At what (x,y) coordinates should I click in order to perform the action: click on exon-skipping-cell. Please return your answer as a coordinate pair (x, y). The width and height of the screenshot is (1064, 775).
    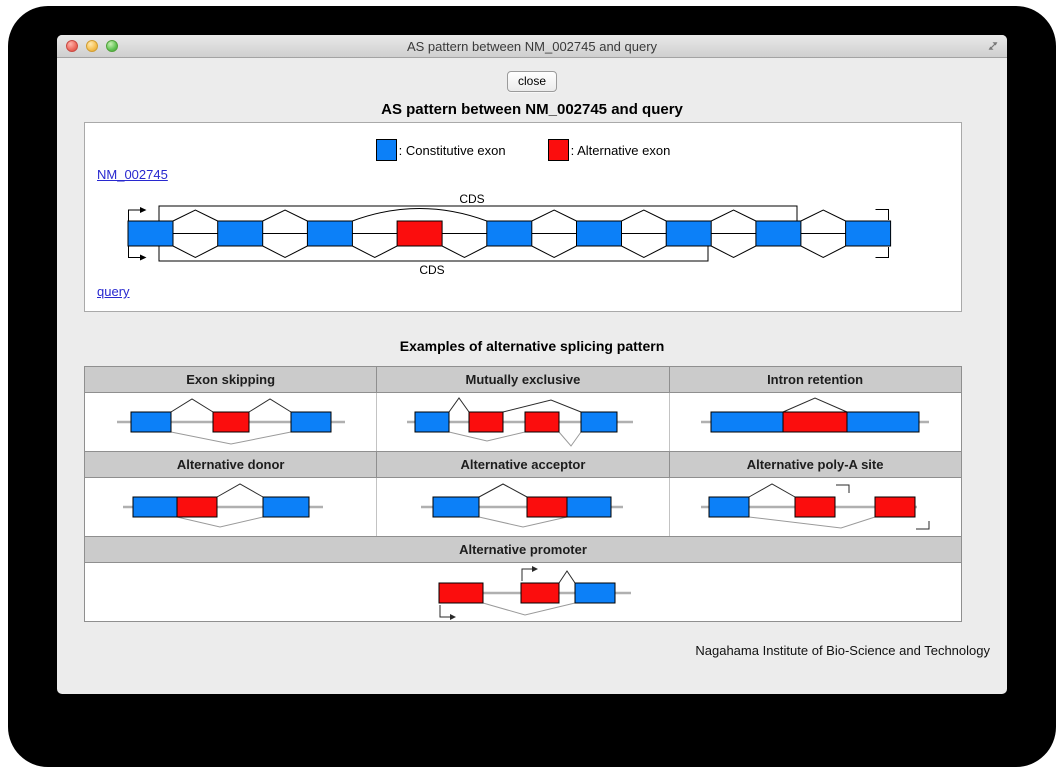
    Looking at the image, I should click on (231, 422).